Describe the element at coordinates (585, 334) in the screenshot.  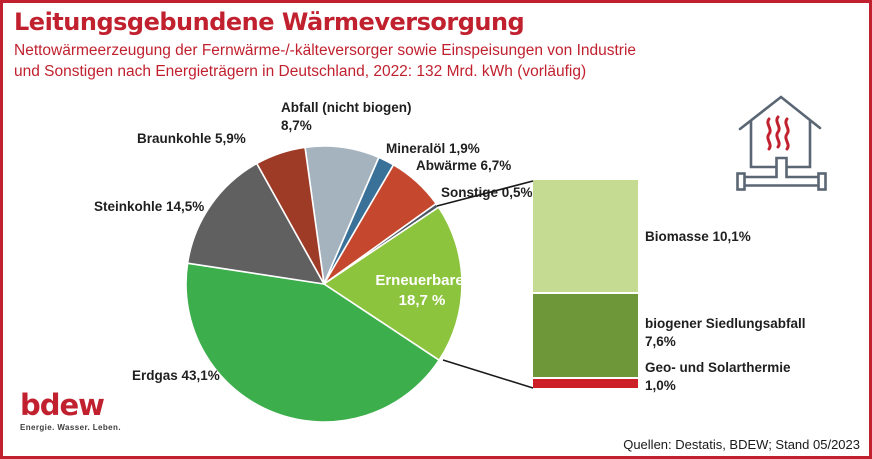
I see `bar-segment-biogener-siedlungsabfall` at that location.